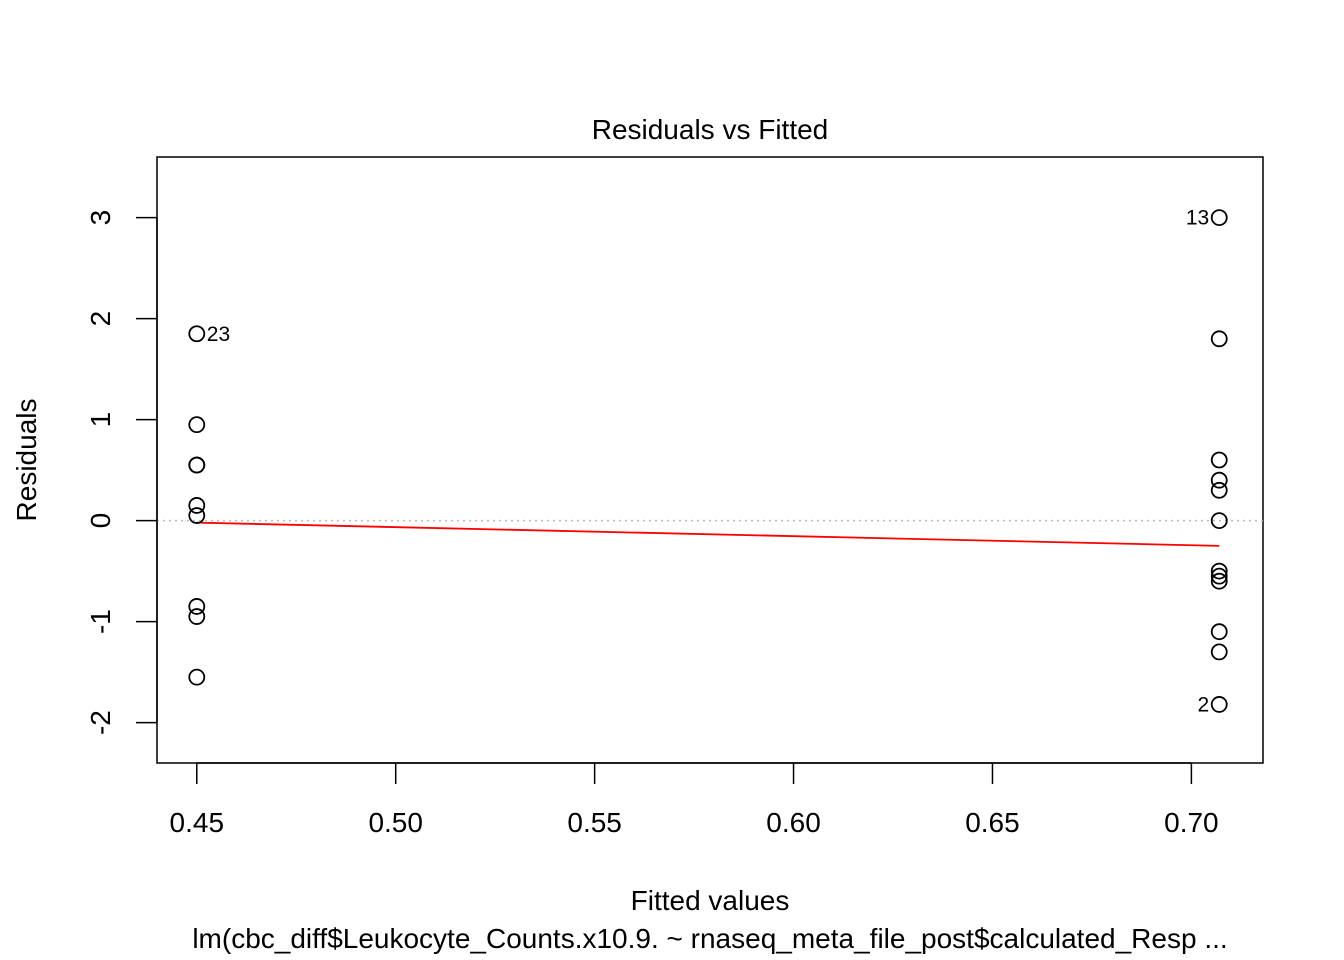 Image resolution: width=1344 pixels, height=960 pixels. What do you see at coordinates (395, 822) in the screenshot?
I see `x-tick-label: 0.50` at bounding box center [395, 822].